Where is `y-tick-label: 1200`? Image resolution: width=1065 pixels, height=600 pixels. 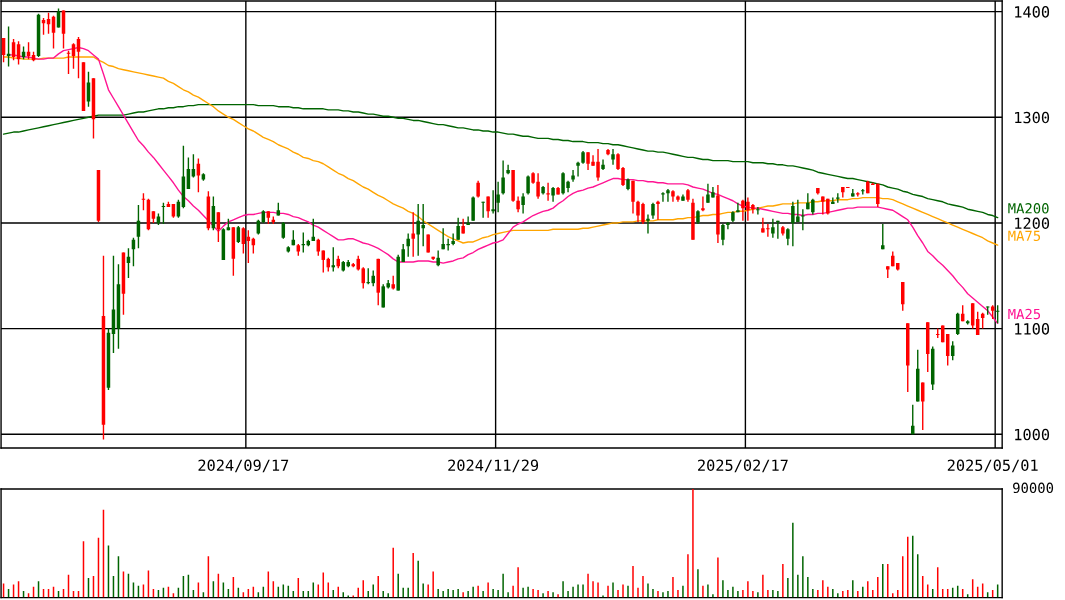
y-tick-label: 1200 is located at coordinates (1032, 223).